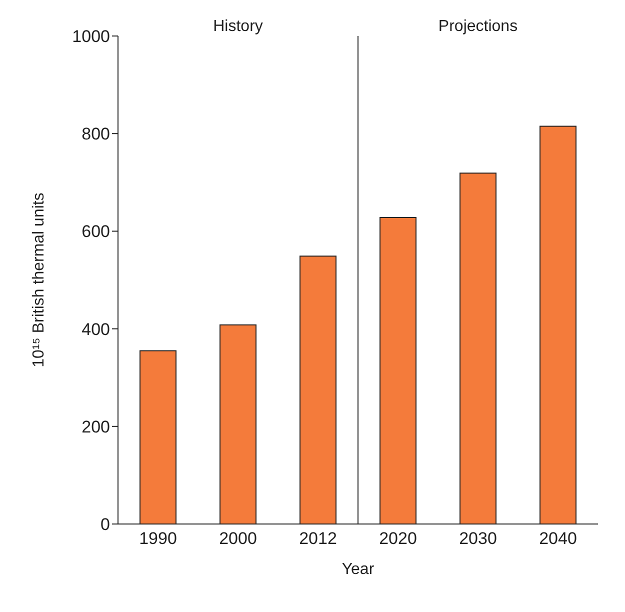 The width and height of the screenshot is (625, 612). Describe the element at coordinates (398, 538) in the screenshot. I see `x-tick-label: 2020` at that location.